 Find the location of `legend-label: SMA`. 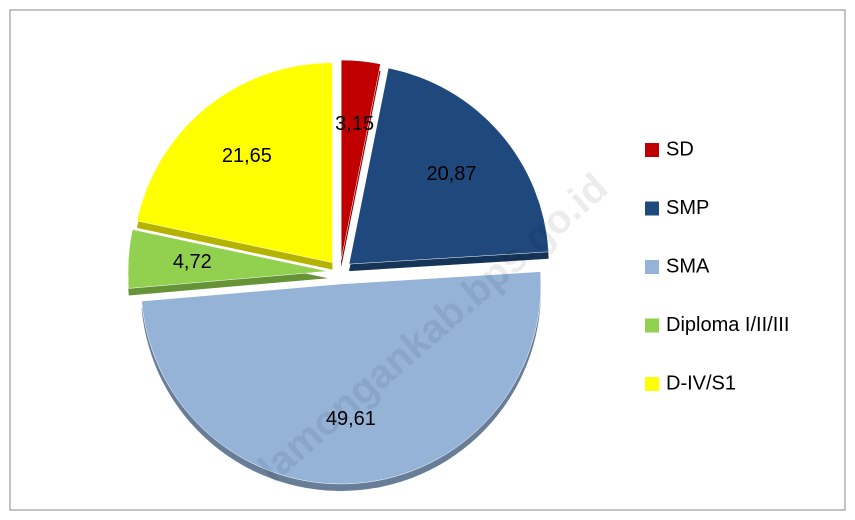

legend-label: SMA is located at coordinates (688, 266).